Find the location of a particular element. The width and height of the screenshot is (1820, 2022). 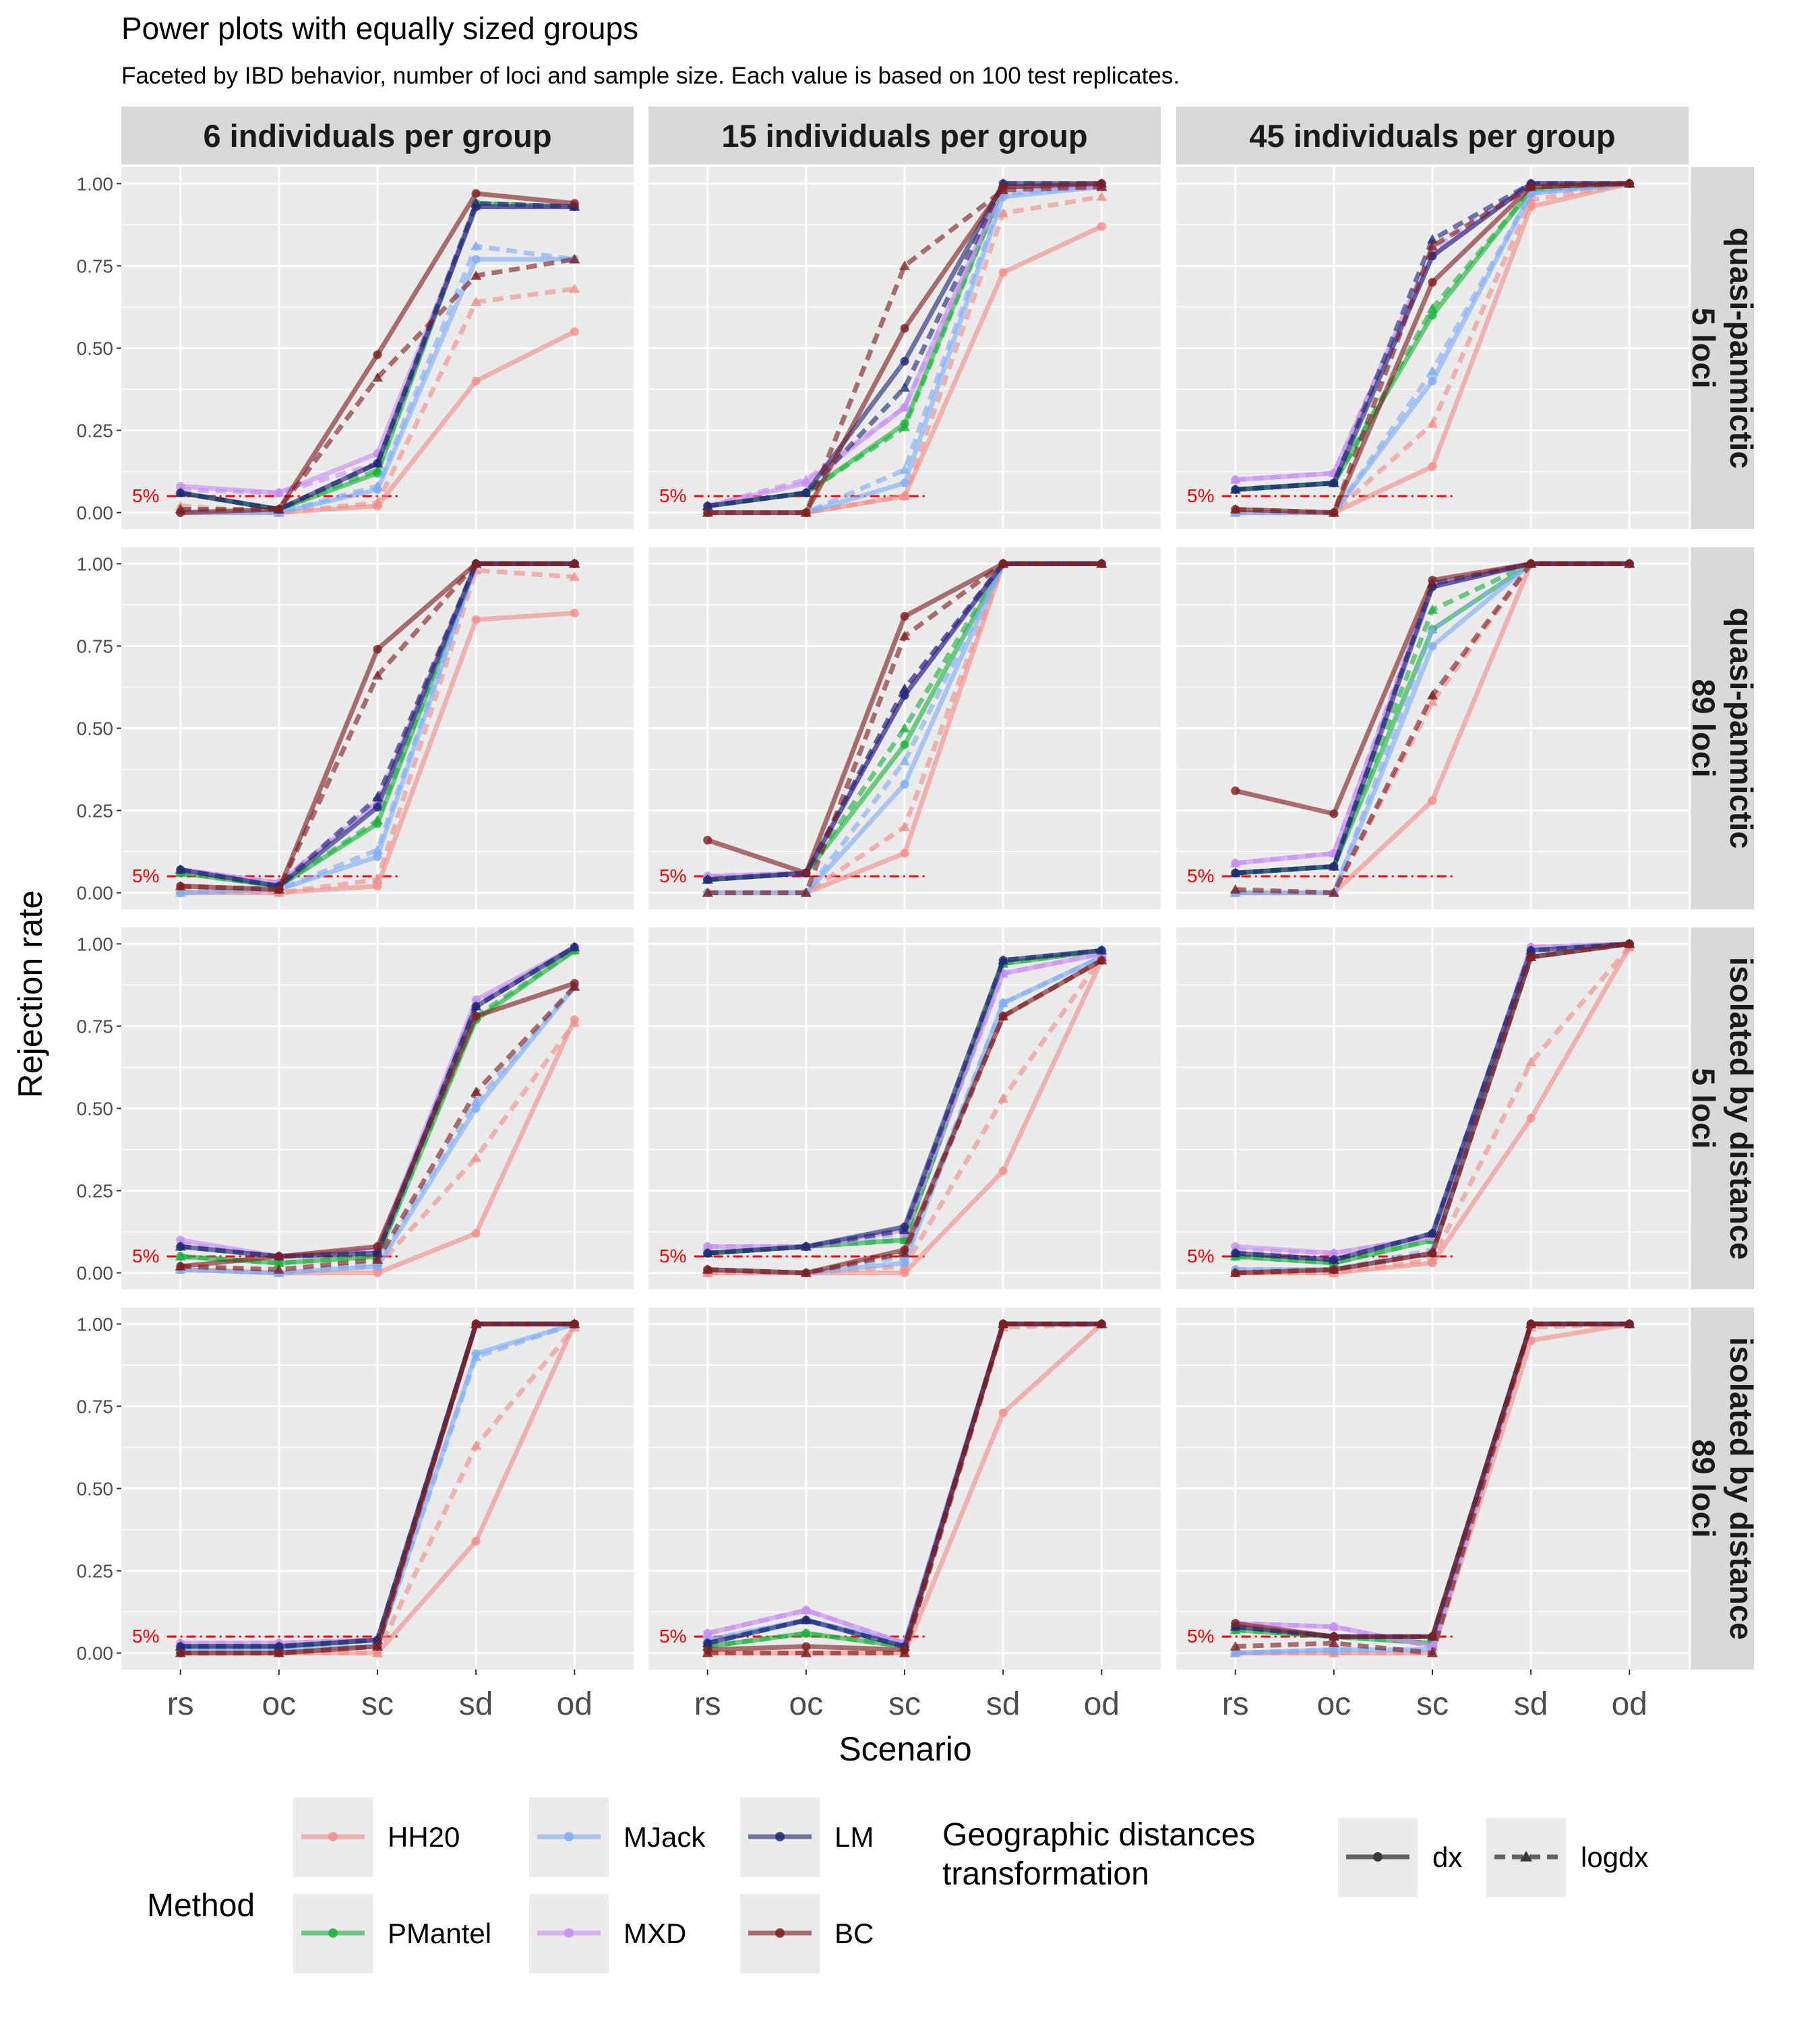

point-mjack-dx-sd is located at coordinates (476, 1108).